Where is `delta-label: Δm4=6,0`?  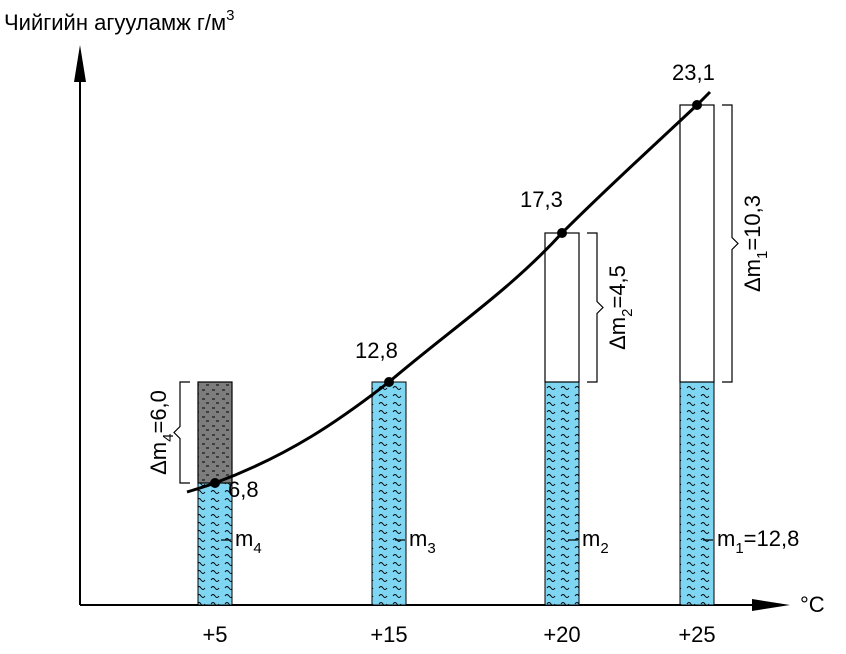
delta-label: Δm4=6,0 is located at coordinates (161, 432).